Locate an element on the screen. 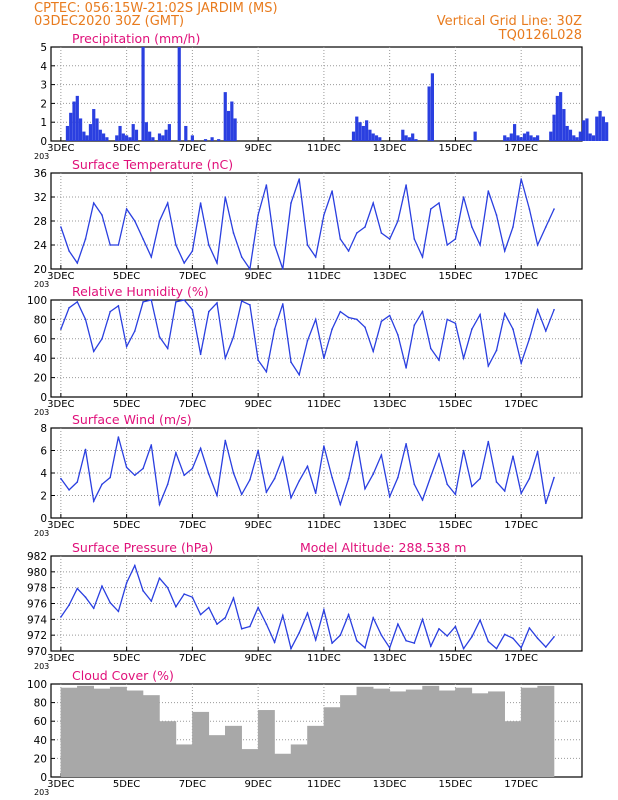  y-tick-label: 0 is located at coordinates (43, 142).